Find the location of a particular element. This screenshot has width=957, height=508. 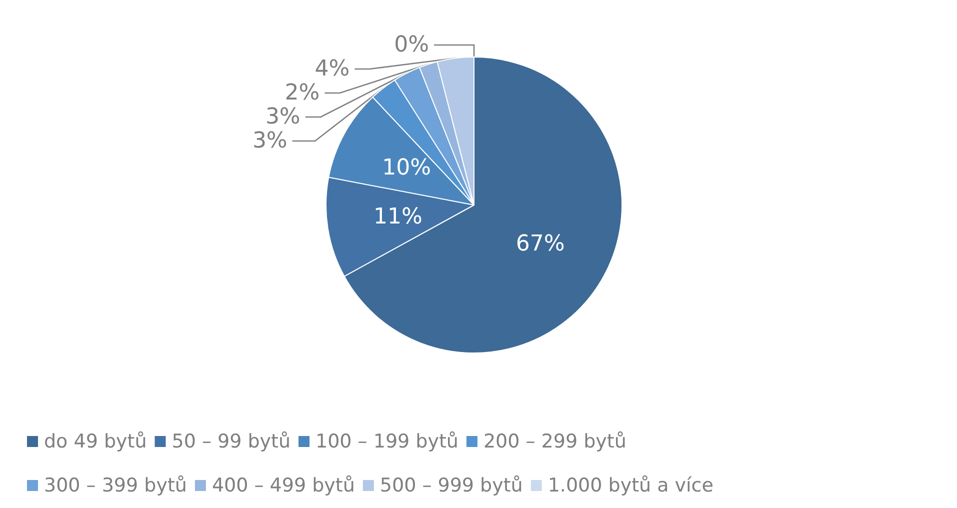

data-label: 10% is located at coordinates (406, 167).